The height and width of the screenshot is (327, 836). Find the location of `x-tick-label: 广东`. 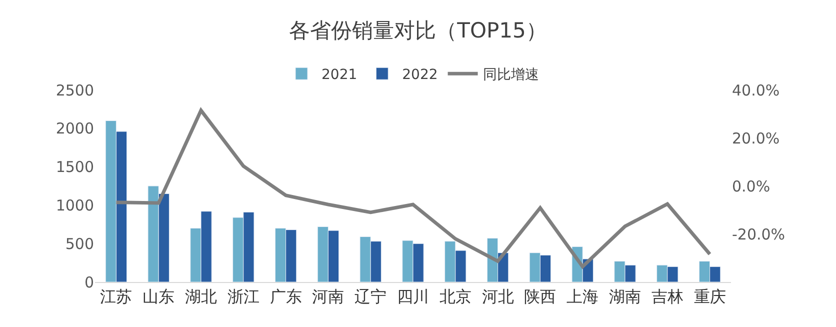

x-tick-label: 广东 is located at coordinates (286, 296).